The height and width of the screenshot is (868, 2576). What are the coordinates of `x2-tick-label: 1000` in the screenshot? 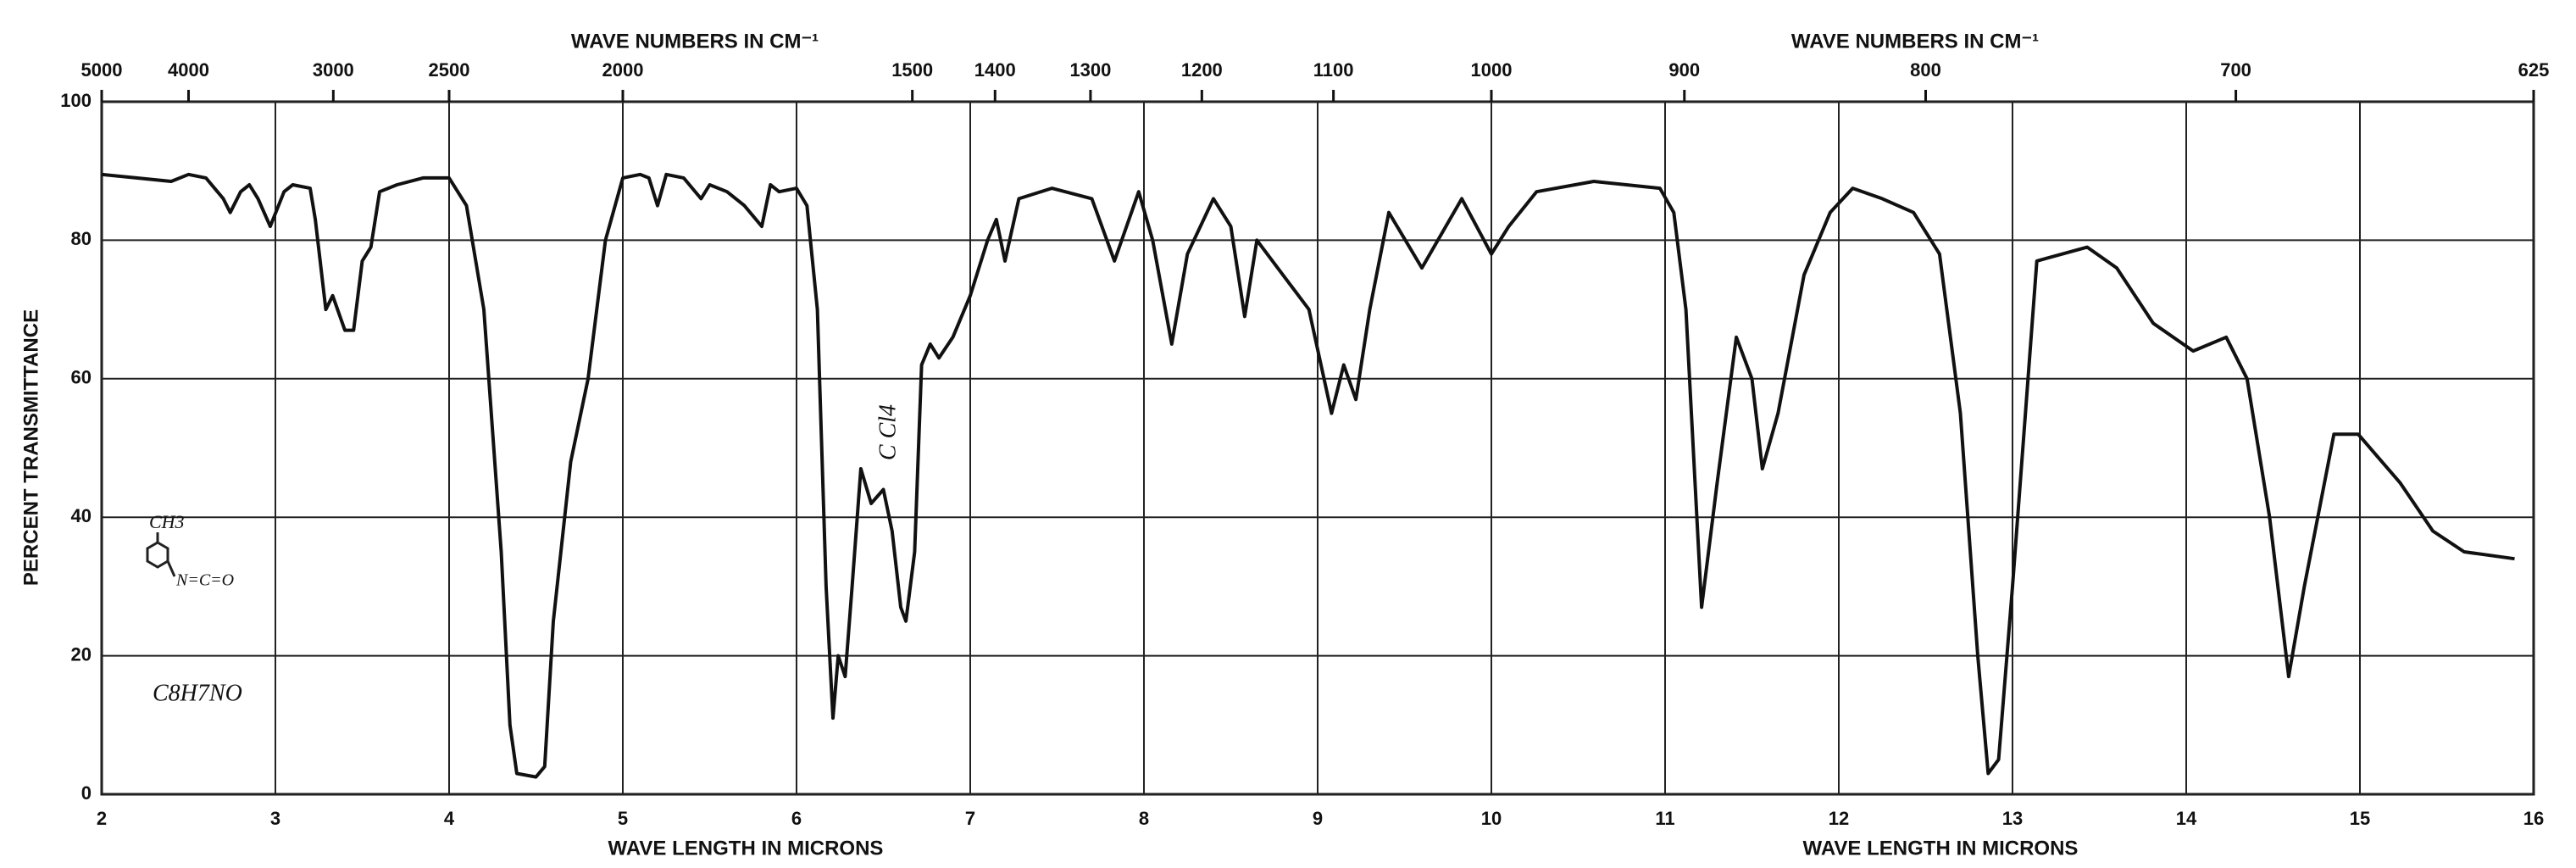 It's located at (1492, 70).